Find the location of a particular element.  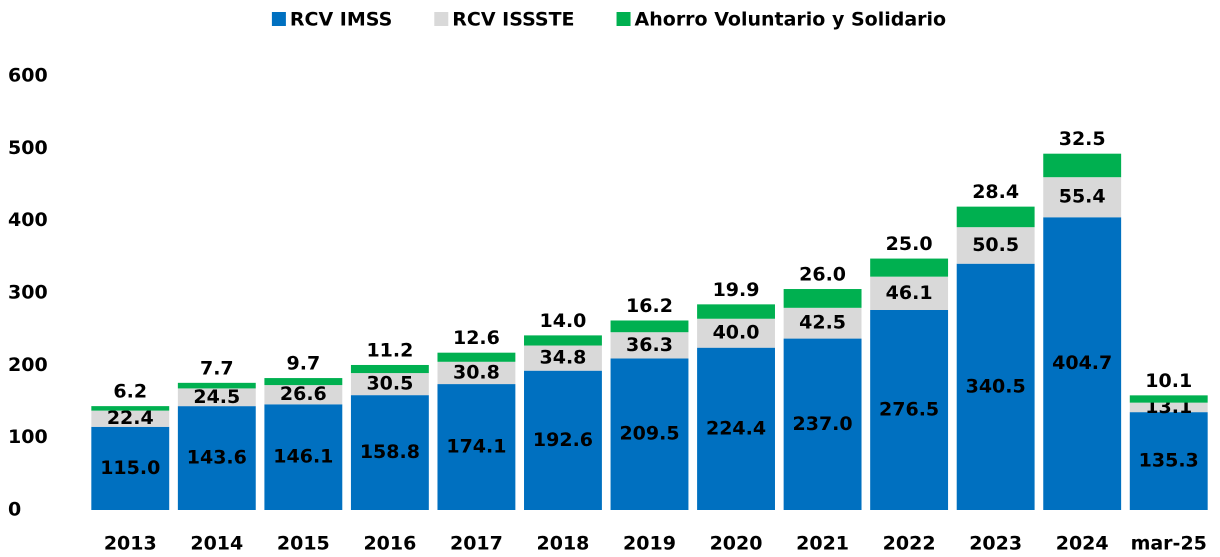

data-label: 404.7 is located at coordinates (1082, 363).